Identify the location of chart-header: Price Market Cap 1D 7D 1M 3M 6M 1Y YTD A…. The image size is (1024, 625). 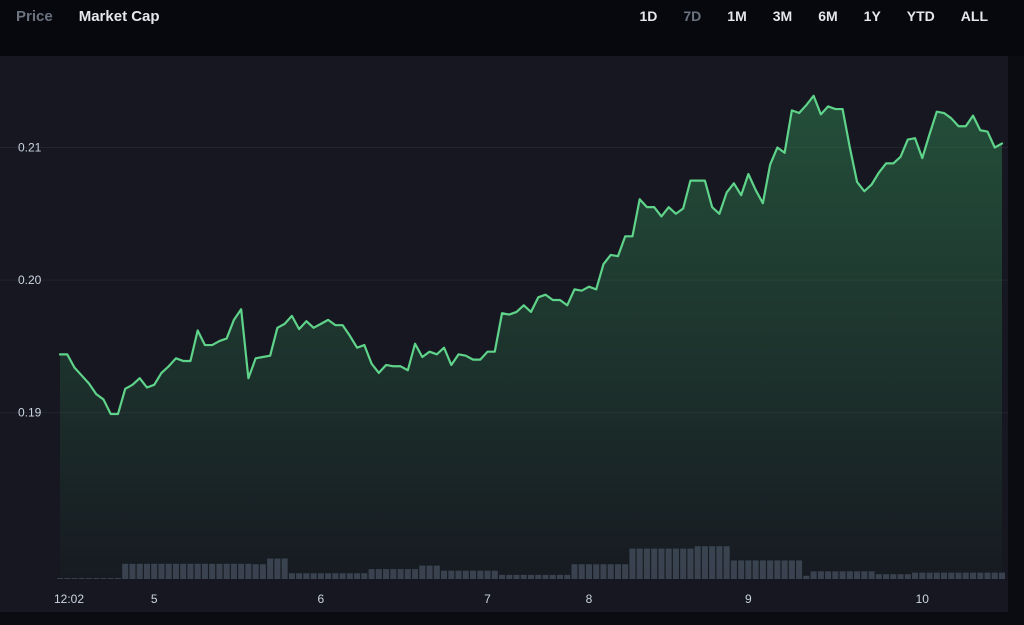
(512, 28).